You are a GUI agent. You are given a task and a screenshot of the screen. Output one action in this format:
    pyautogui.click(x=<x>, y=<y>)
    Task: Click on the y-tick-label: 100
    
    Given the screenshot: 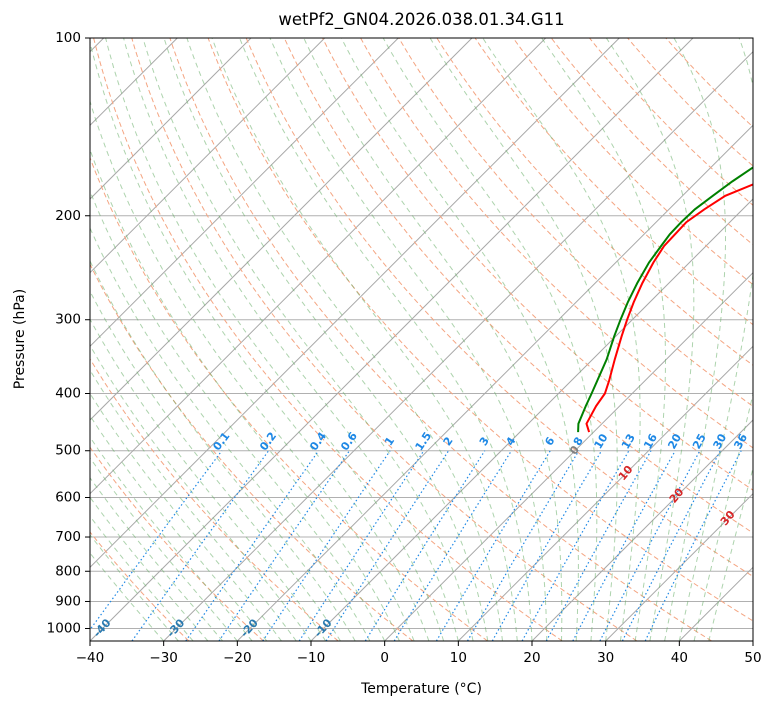 What is the action you would take?
    pyautogui.click(x=68, y=38)
    